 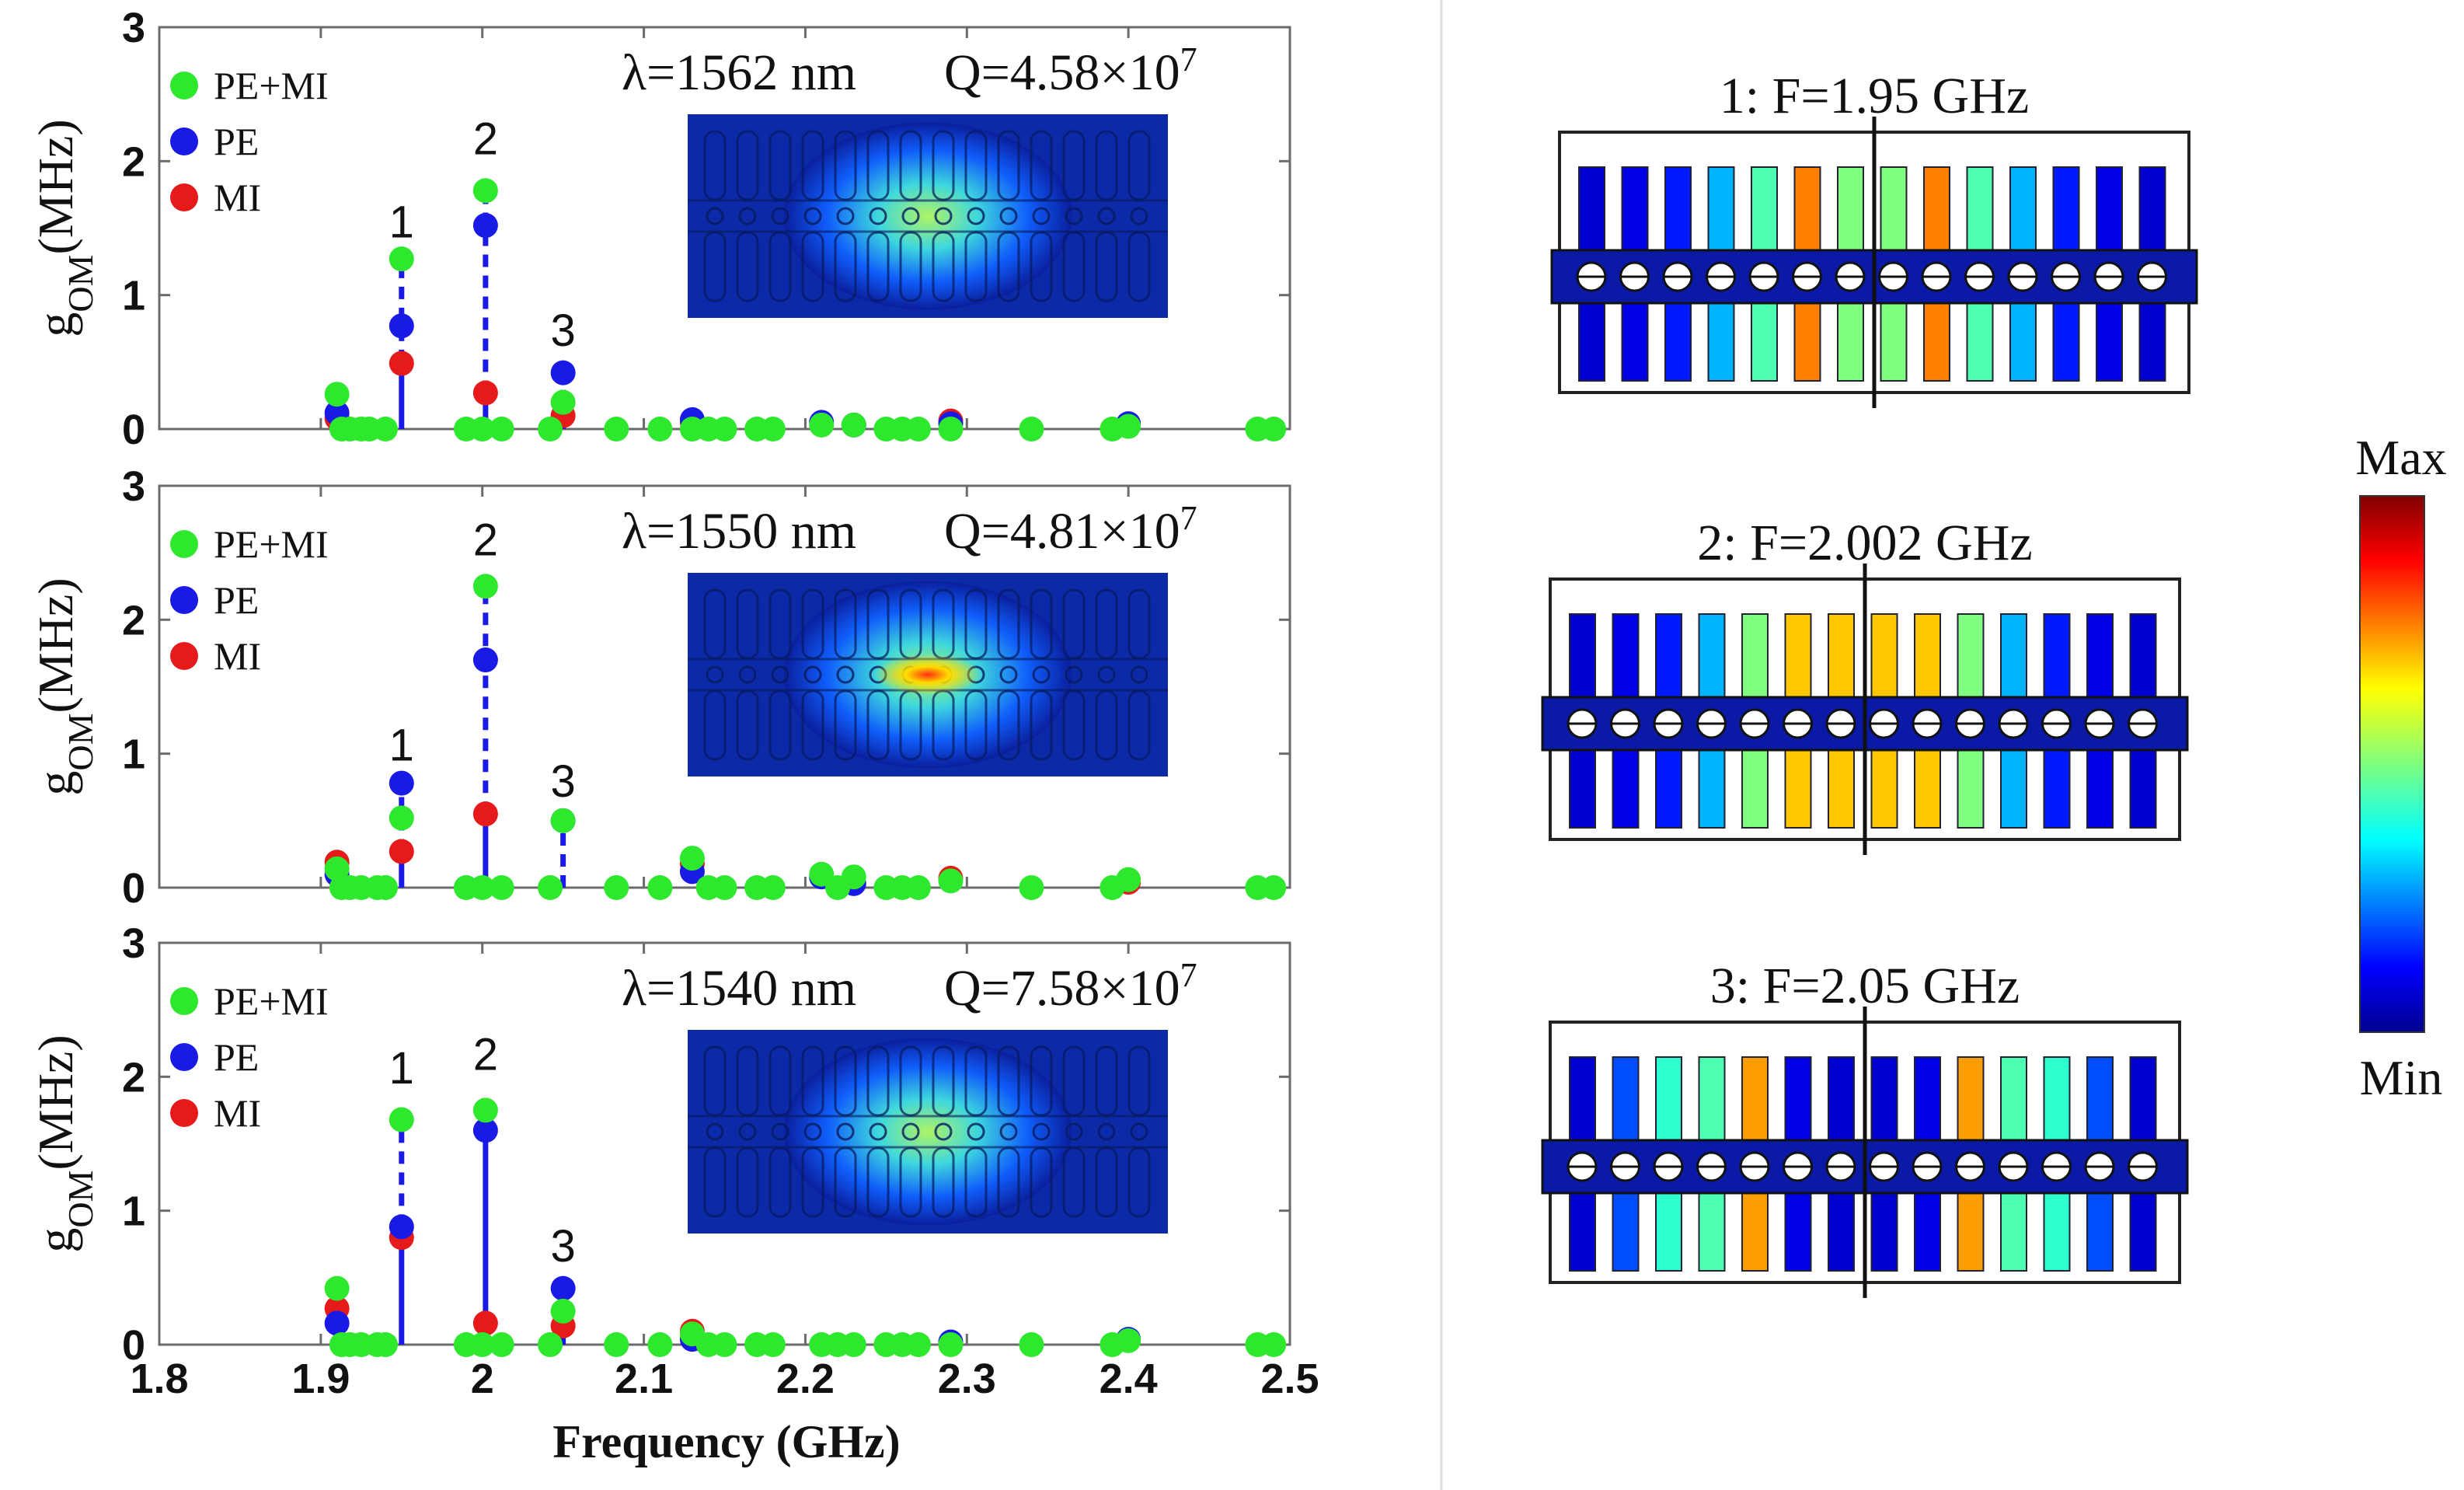 What do you see at coordinates (133, 889) in the screenshot?
I see `y-tick-label: 0` at bounding box center [133, 889].